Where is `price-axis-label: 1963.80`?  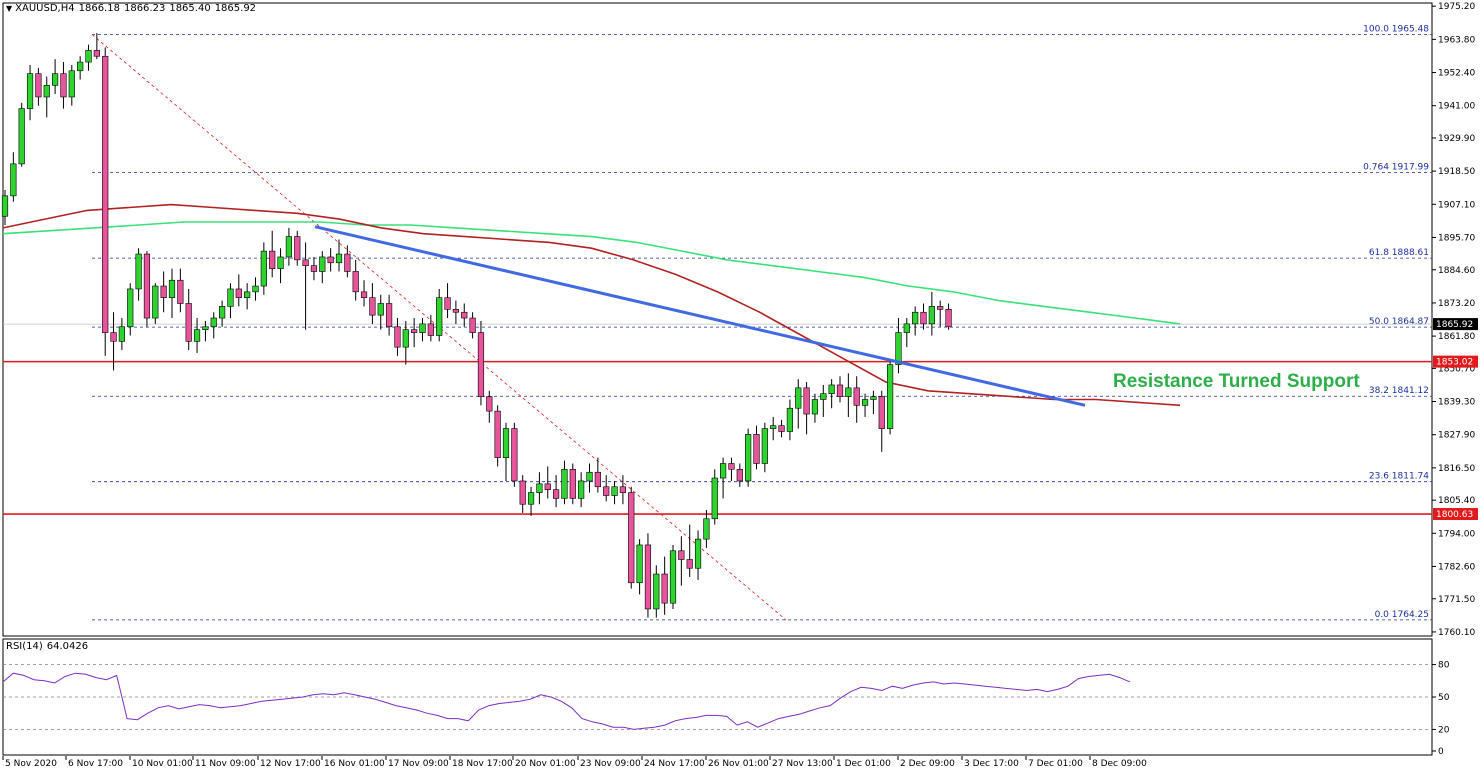
price-axis-label: 1963.80 is located at coordinates (1456, 40).